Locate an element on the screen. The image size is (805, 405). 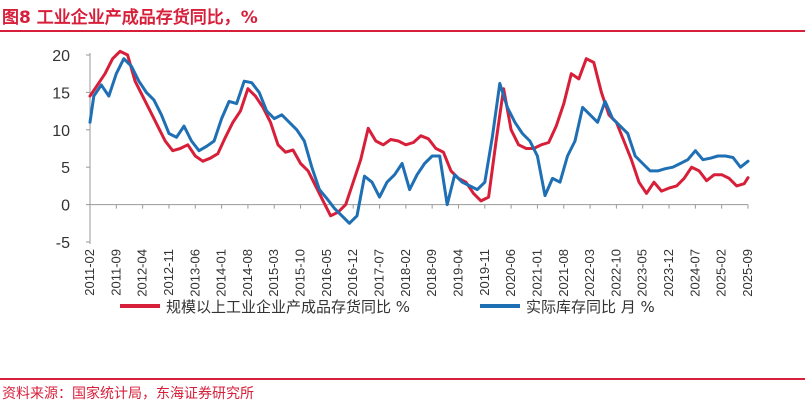
y-tick-label: -5 is located at coordinates (63, 243).